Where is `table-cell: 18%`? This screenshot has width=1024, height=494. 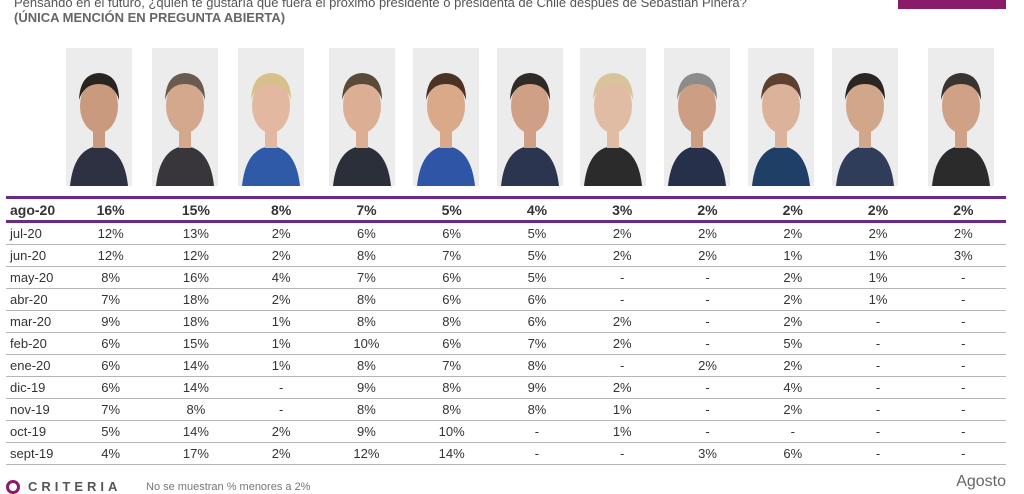
table-cell: 18% is located at coordinates (196, 321).